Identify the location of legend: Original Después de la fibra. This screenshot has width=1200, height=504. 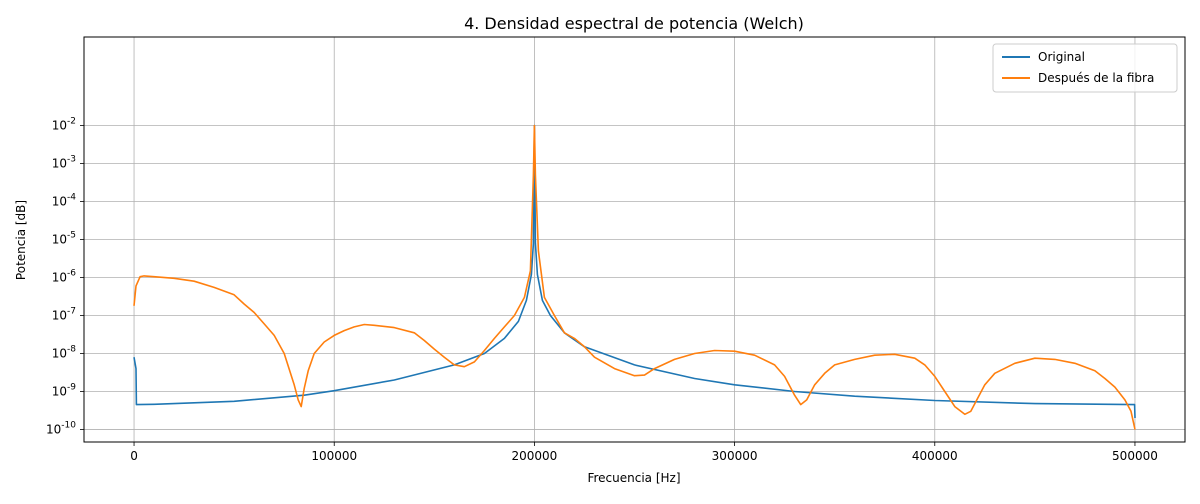
(1085, 68).